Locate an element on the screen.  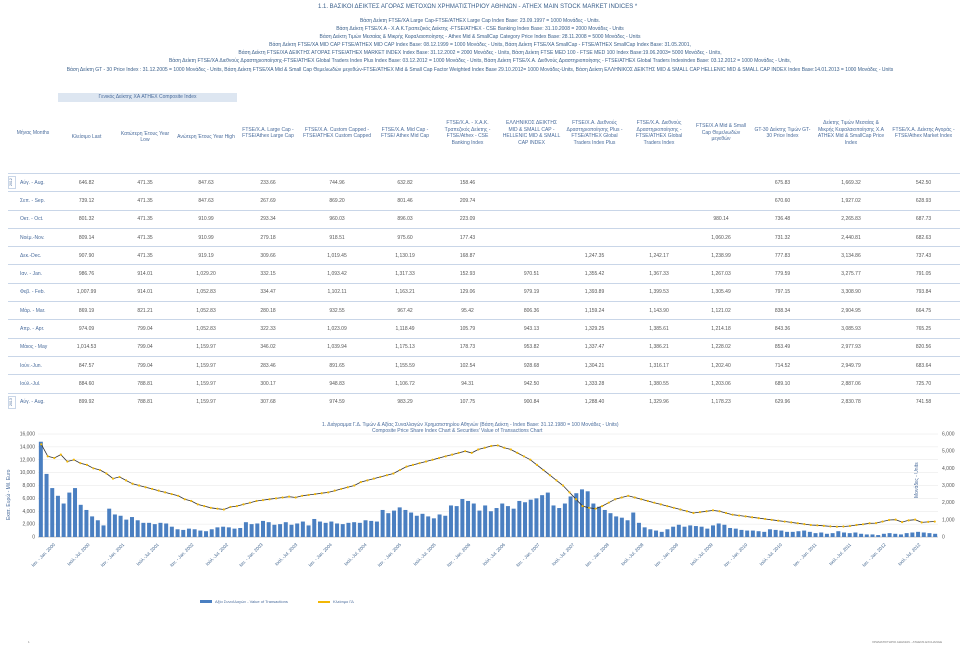
value-cell: 953.82 is located at coordinates (532, 347).